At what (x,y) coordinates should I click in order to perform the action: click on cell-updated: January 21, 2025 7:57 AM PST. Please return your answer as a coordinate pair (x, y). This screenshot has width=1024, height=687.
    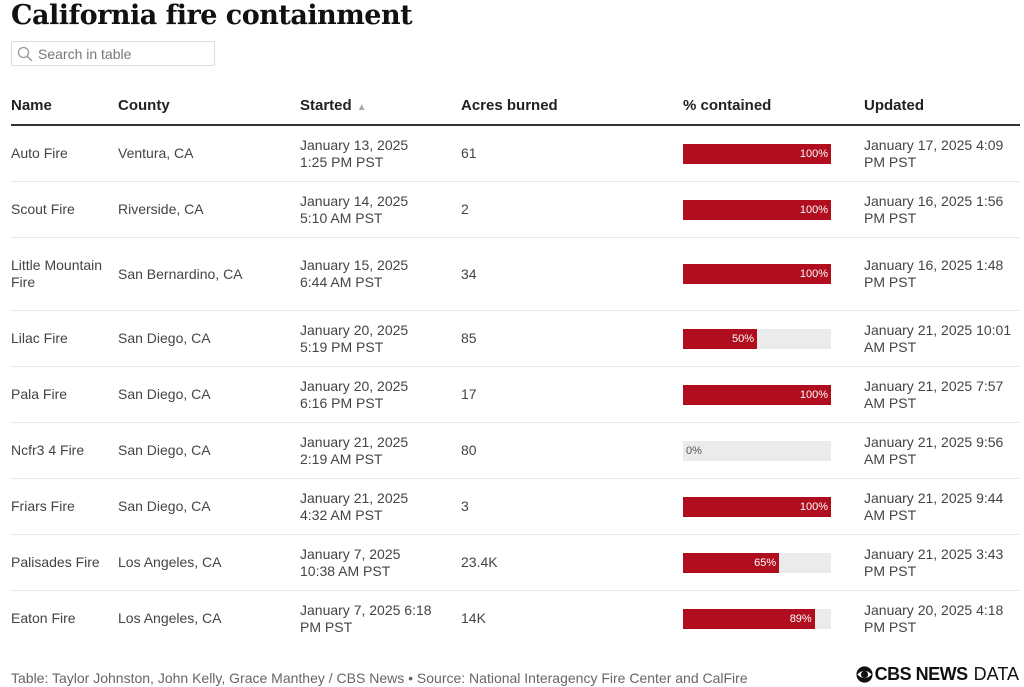
    Looking at the image, I should click on (942, 394).